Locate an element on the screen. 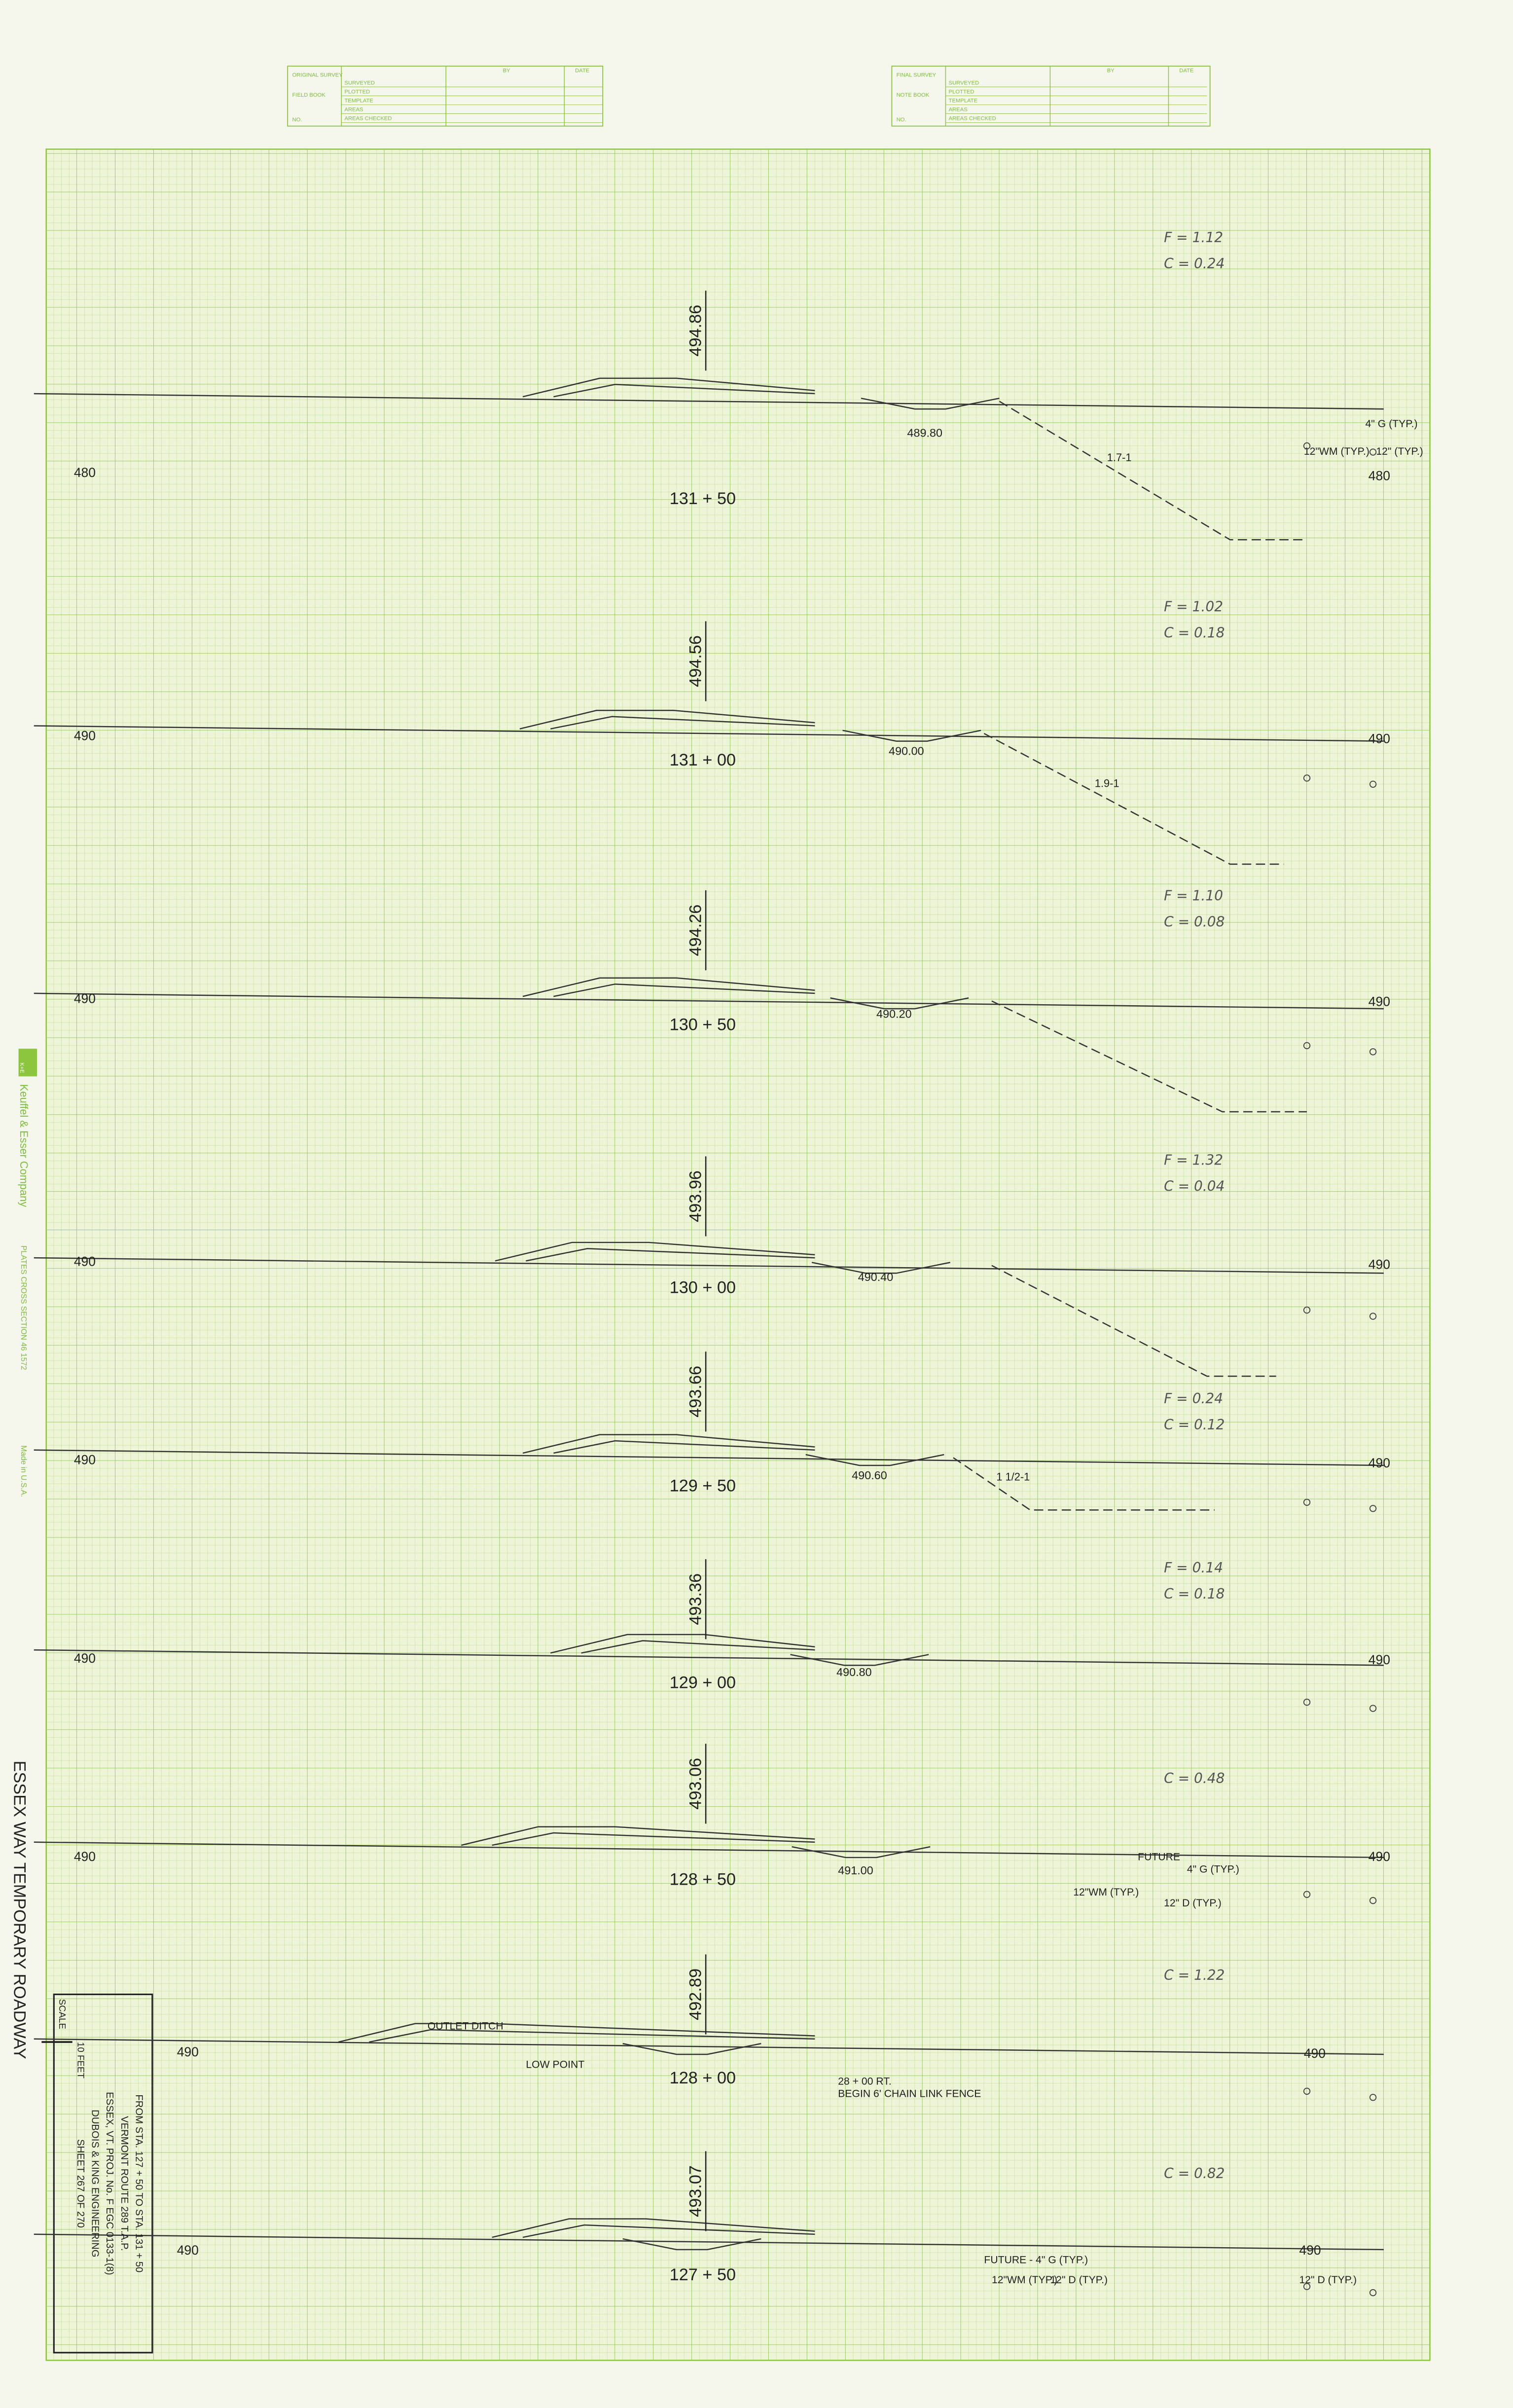  low-elevation: 490.60 is located at coordinates (869, 1475).